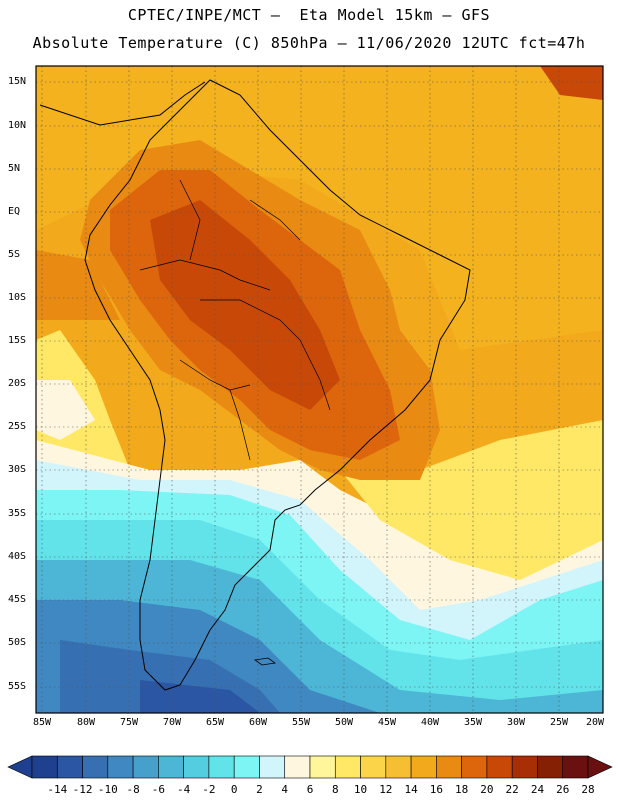  Describe the element at coordinates (436, 789) in the screenshot. I see `colorbar-tick-label: 16` at that location.